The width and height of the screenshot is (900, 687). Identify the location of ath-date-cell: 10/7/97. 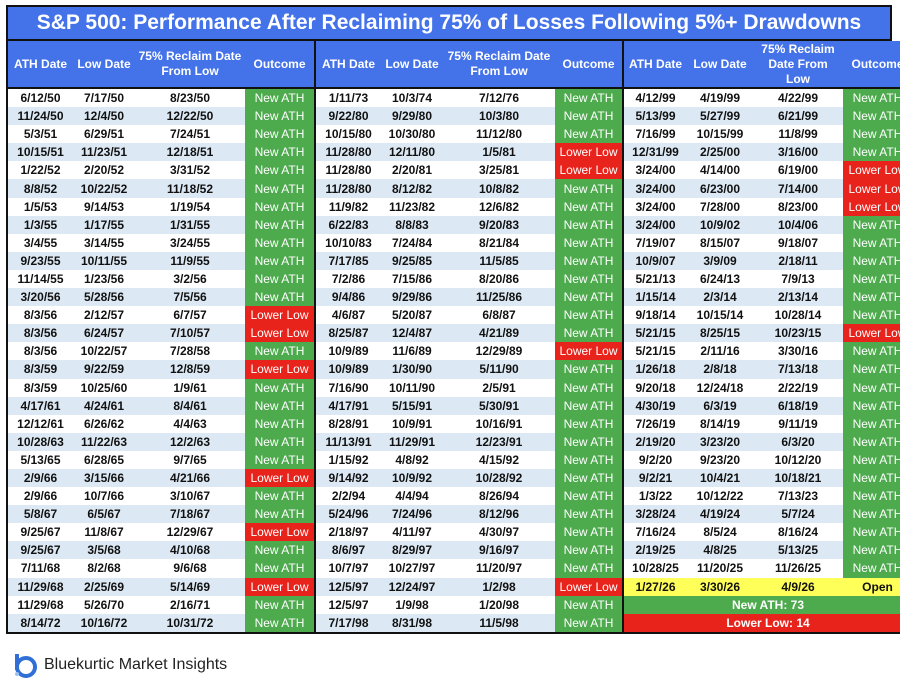
(347, 568).